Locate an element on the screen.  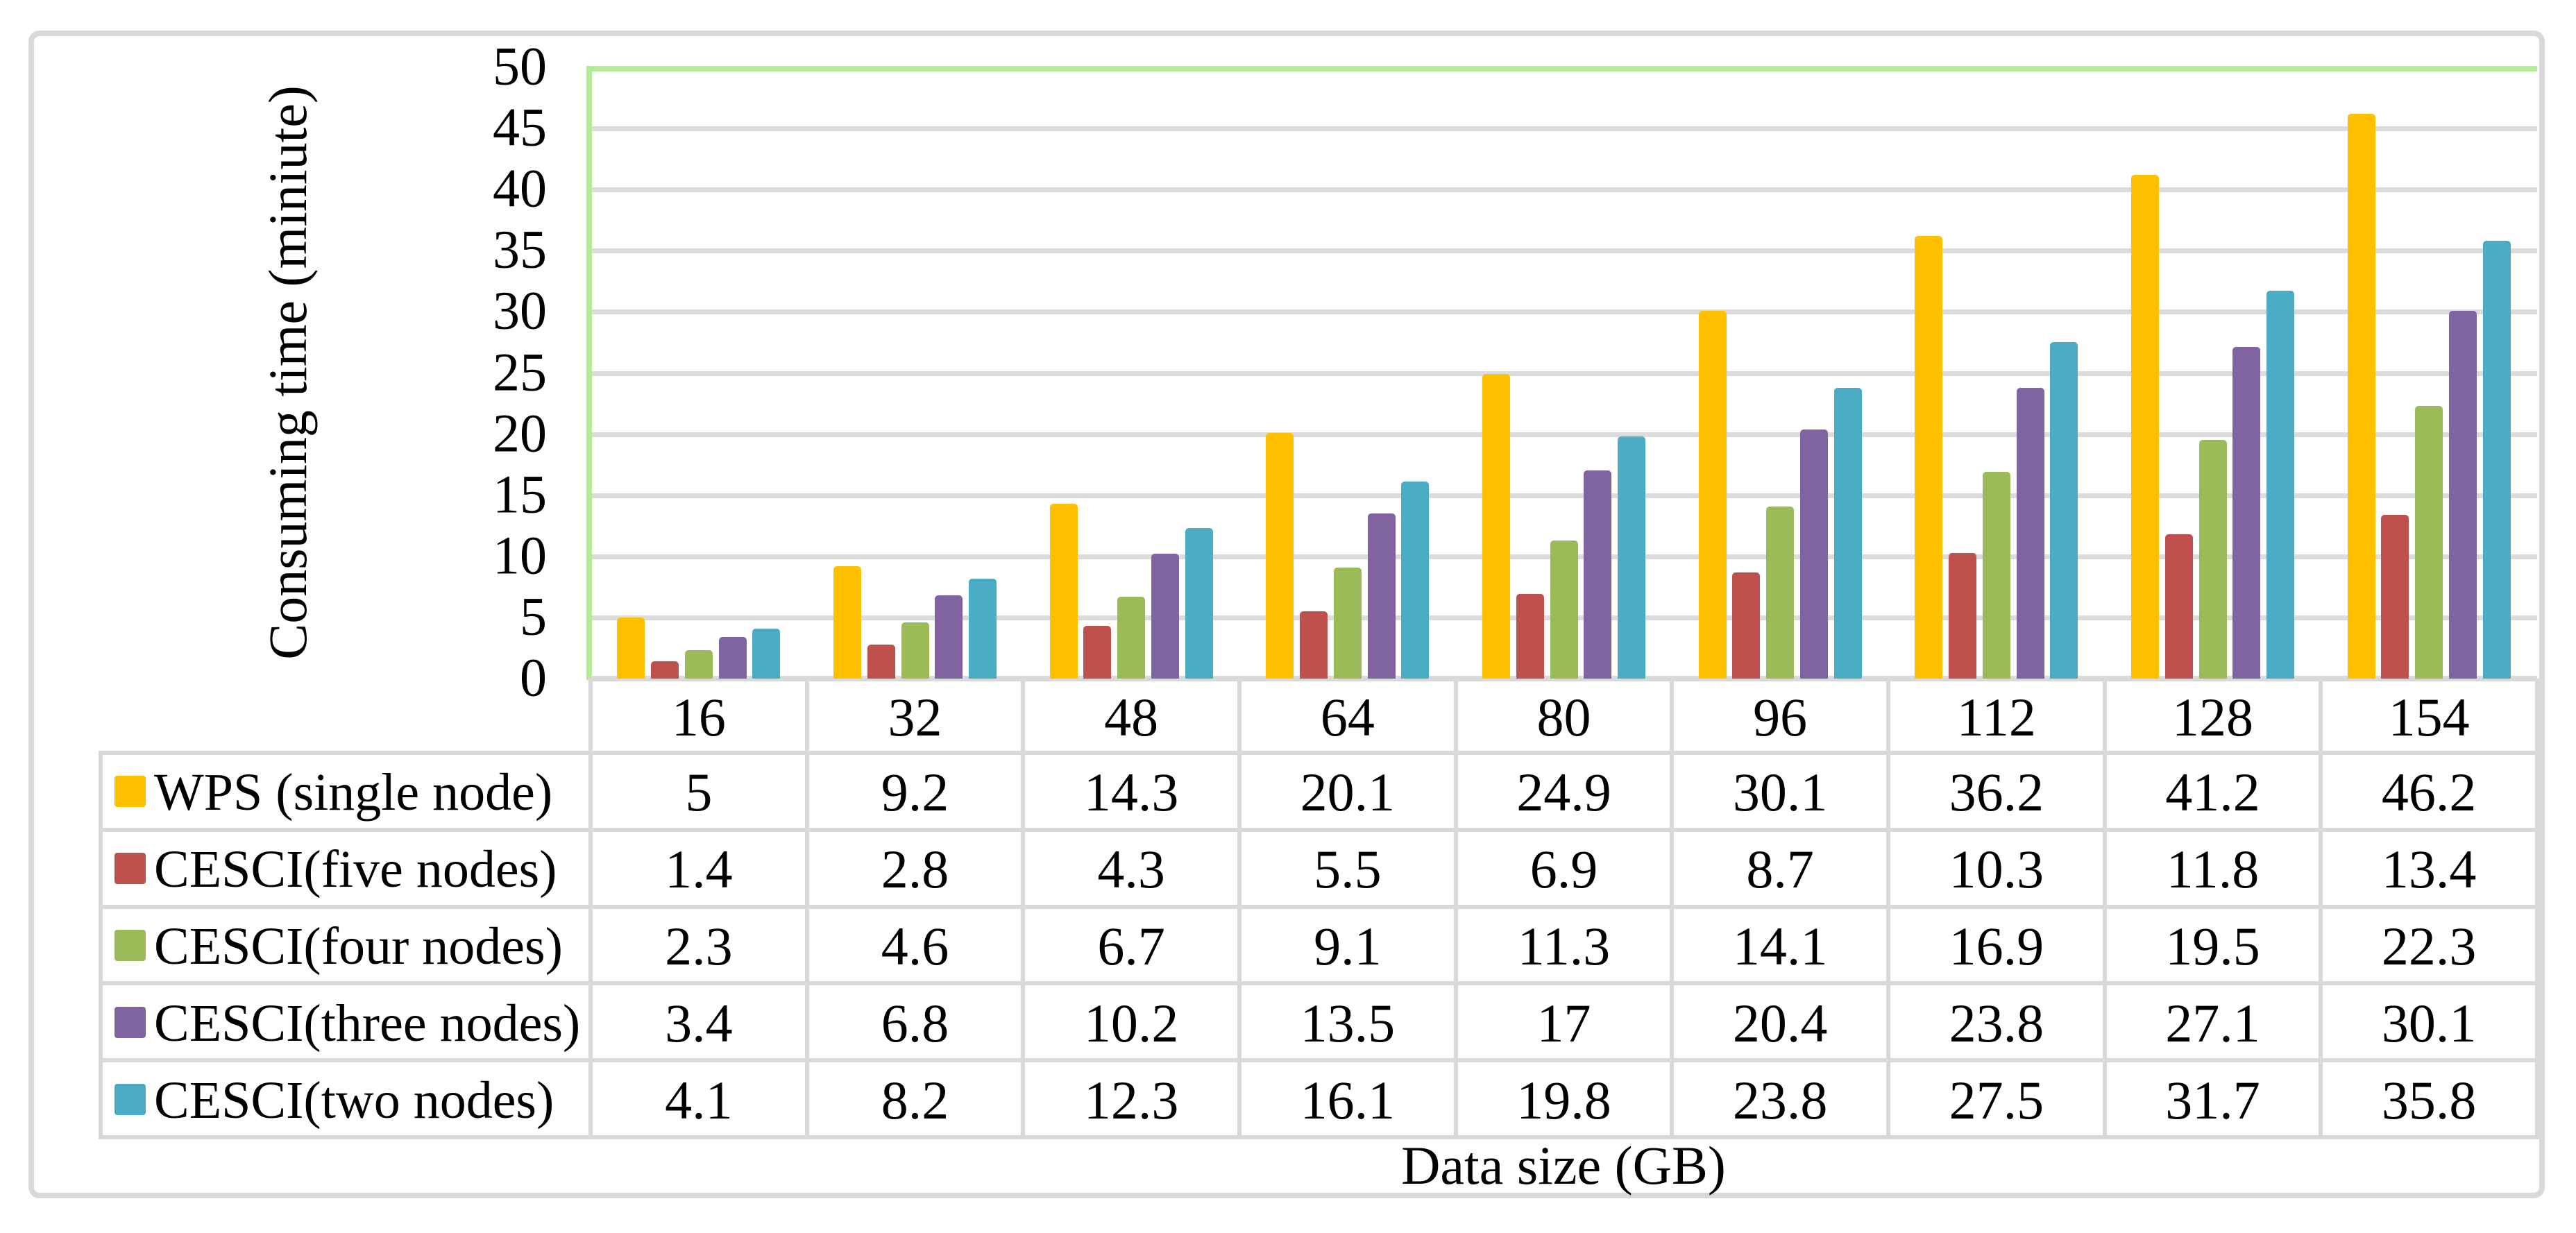
table-value-cell: 10.2 is located at coordinates (1131, 1023).